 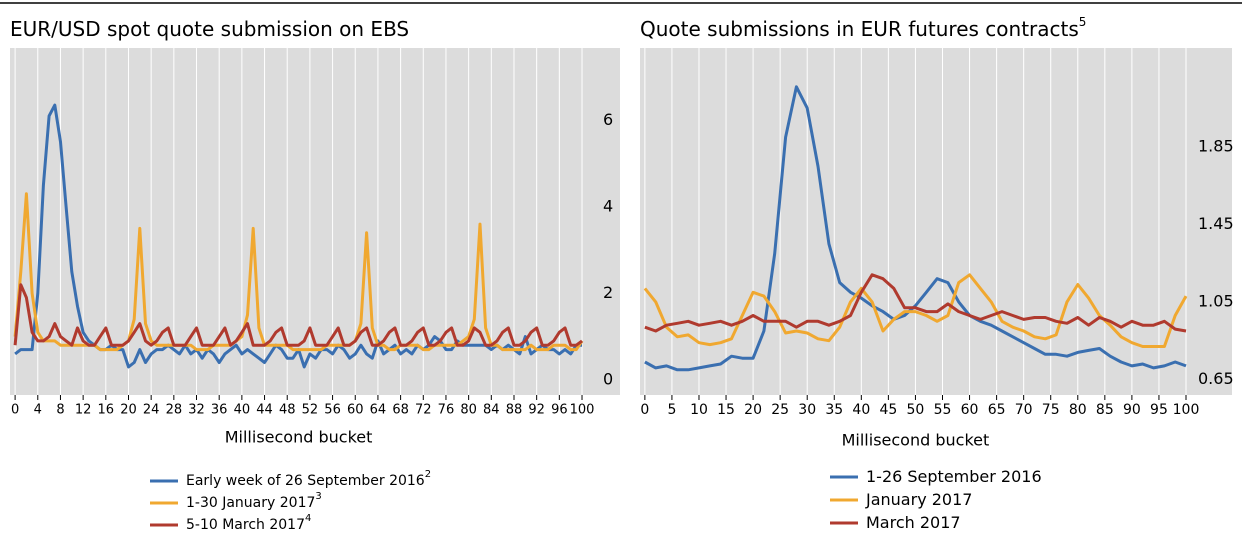 I want to click on legend-label: 5-10 March 20174, so click(x=248, y=523).